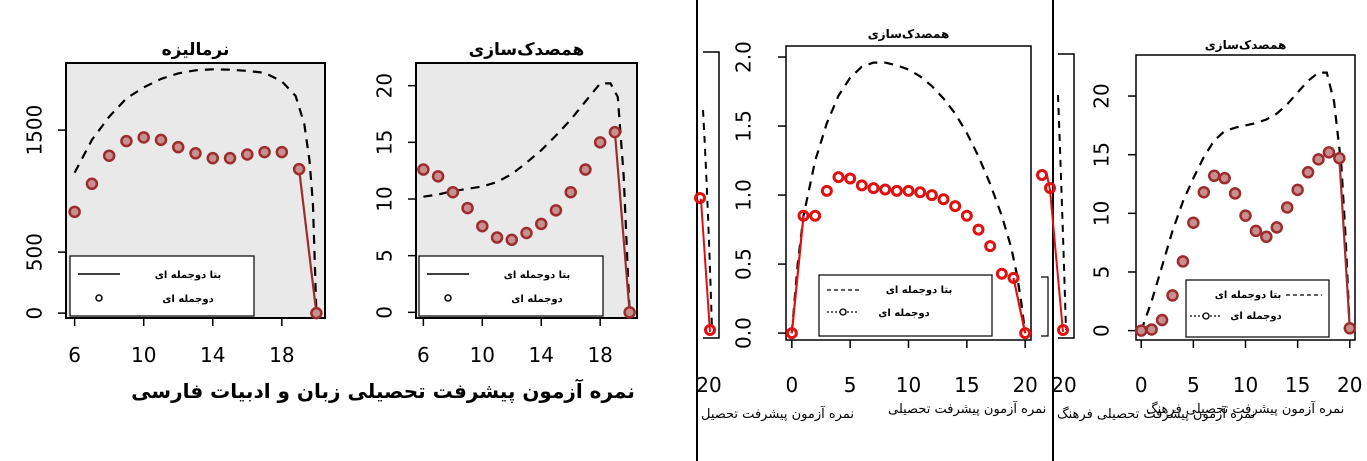  What do you see at coordinates (281, 355) in the screenshot?
I see `x-tick-label: 18` at bounding box center [281, 355].